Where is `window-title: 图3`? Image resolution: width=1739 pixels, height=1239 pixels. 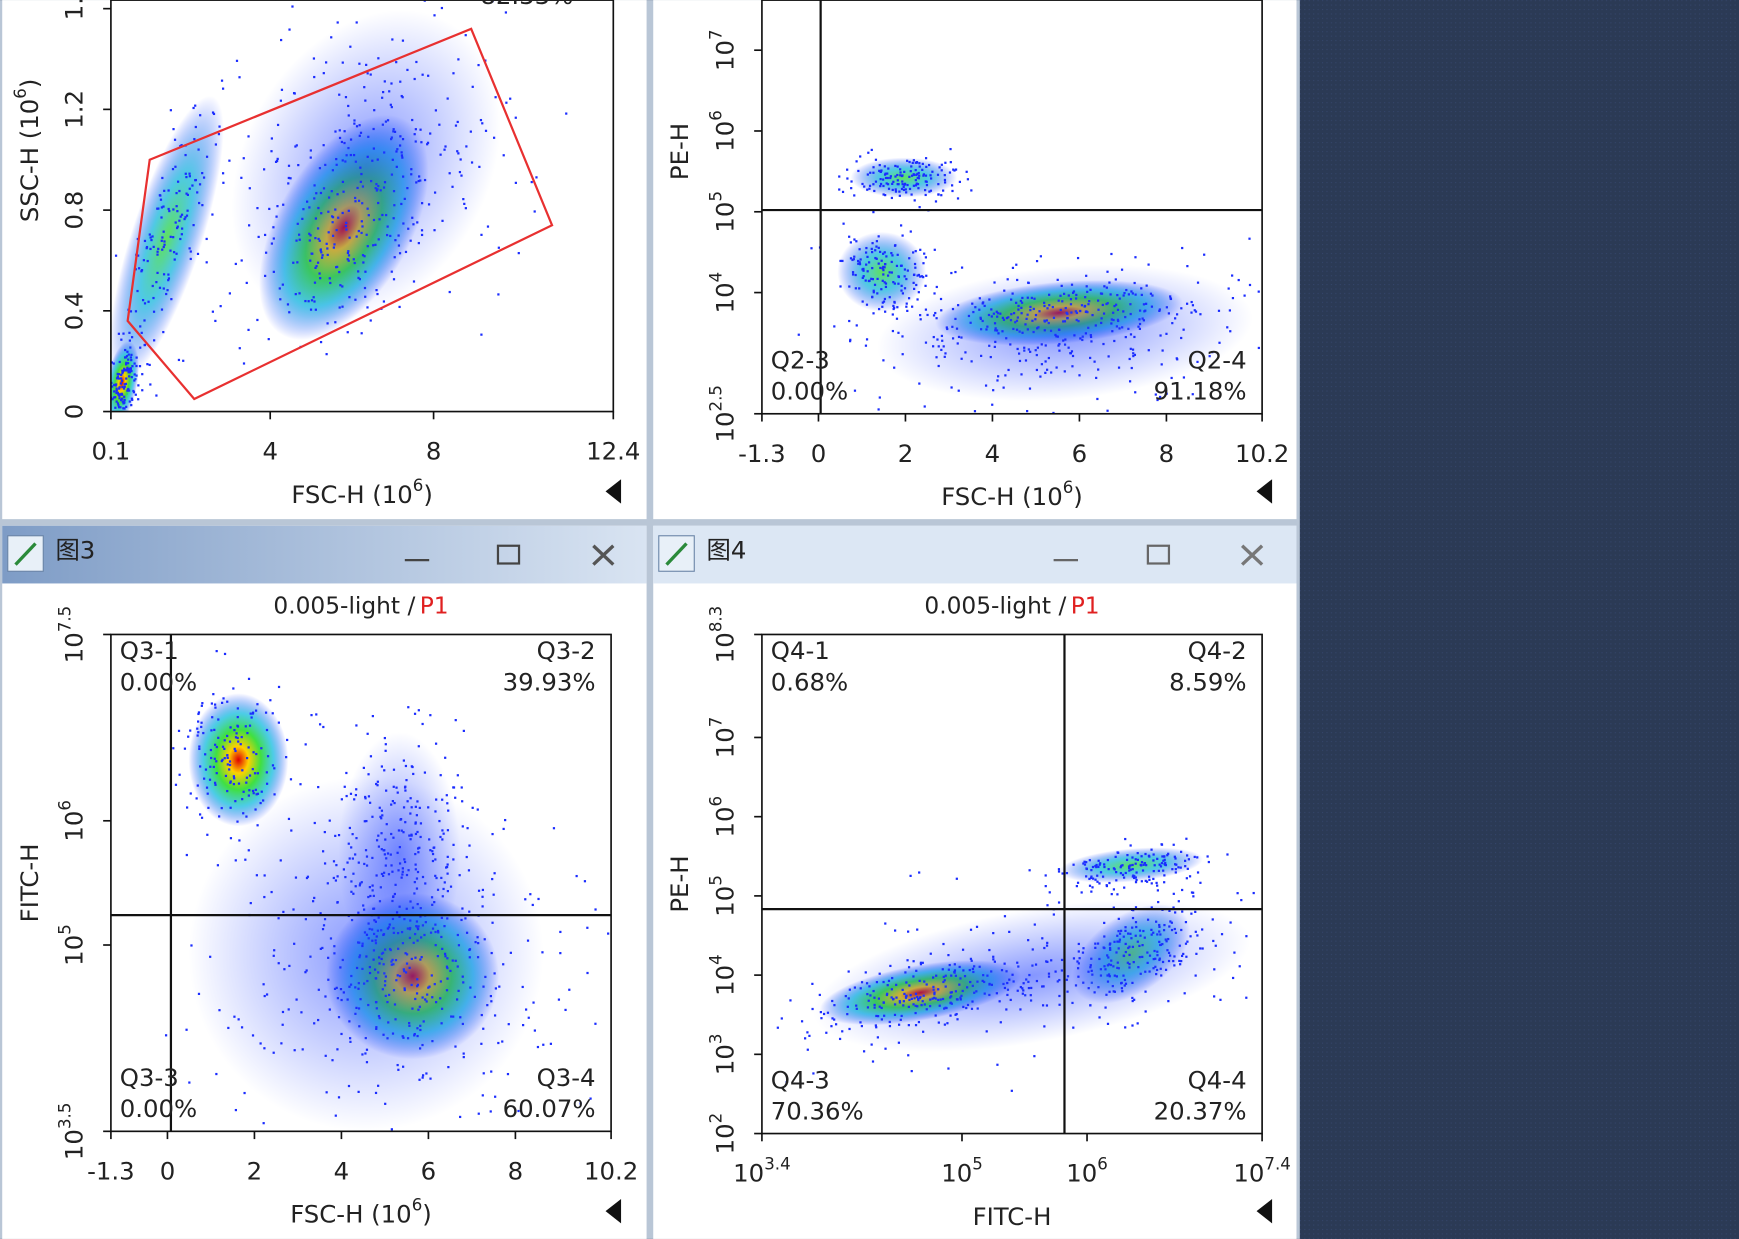
window-title: 图3 is located at coordinates (75, 549).